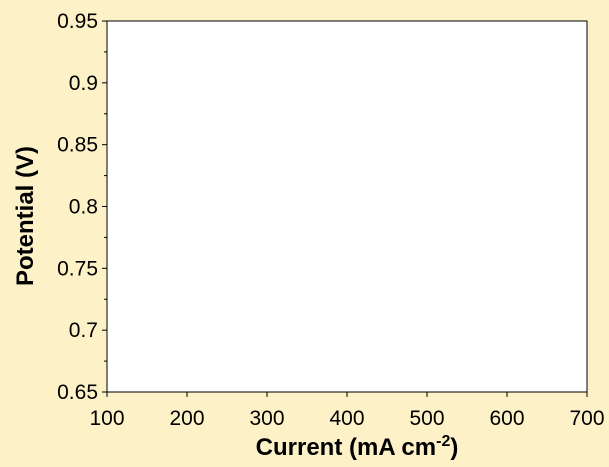 The height and width of the screenshot is (467, 609). Describe the element at coordinates (77, 392) in the screenshot. I see `y-tick-label: 0.65` at that location.